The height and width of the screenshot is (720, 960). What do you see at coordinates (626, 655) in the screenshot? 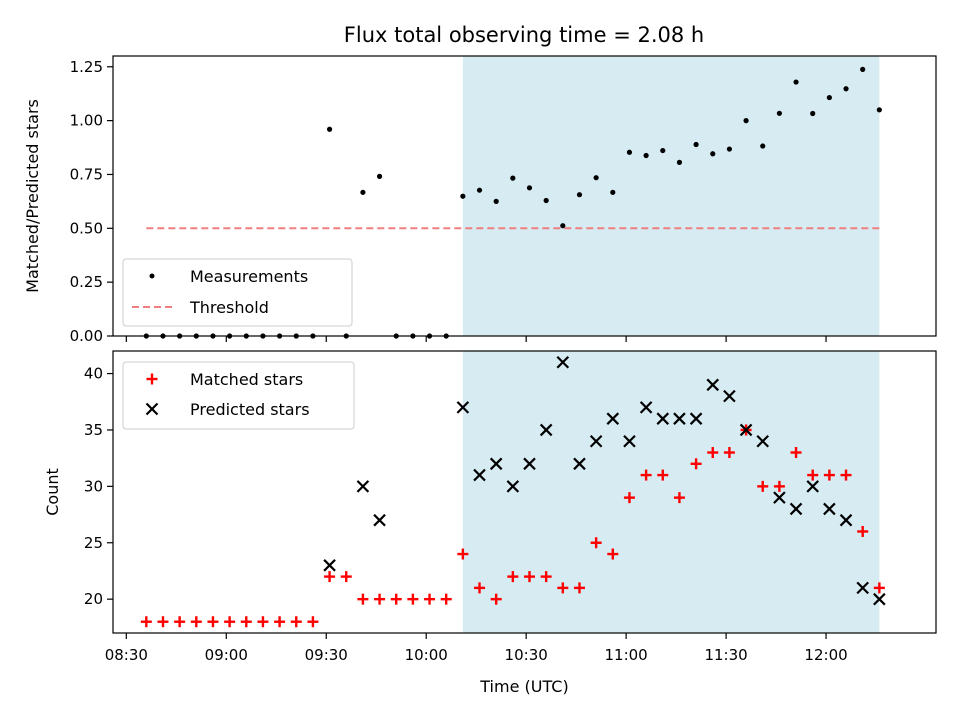
I see `x-tick-label-11-00: 11:00` at bounding box center [626, 655].